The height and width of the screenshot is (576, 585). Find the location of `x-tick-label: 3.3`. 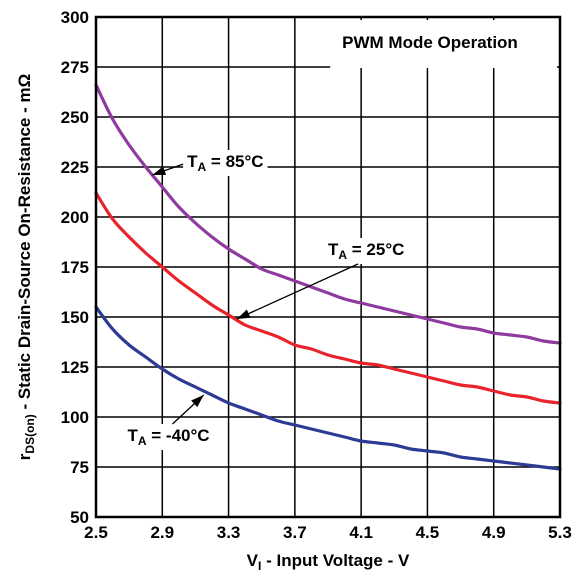

x-tick-label: 3.3 is located at coordinates (229, 532).